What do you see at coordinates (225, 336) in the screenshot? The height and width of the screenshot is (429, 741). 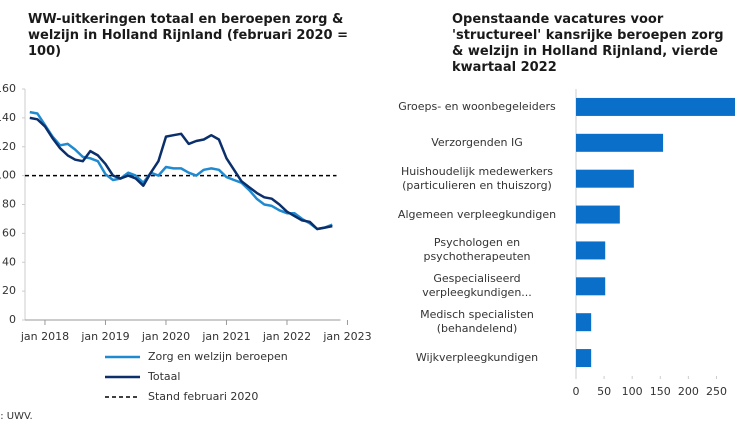 I see `x-tick-label: jan 2021` at bounding box center [225, 336].